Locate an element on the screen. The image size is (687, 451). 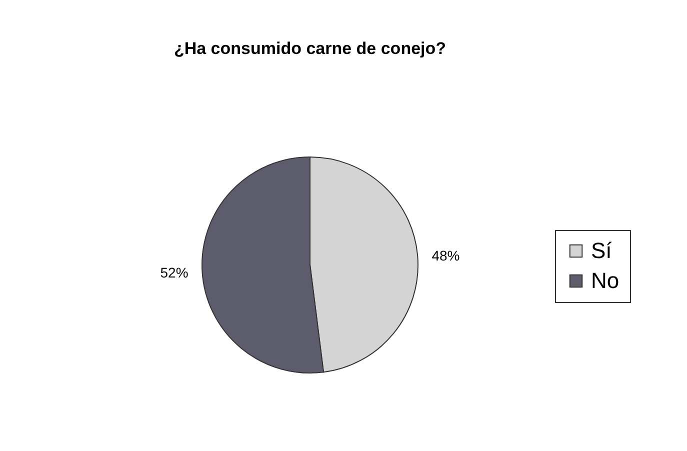
chart-title: ¿Ha consumido carne de conejo? is located at coordinates (310, 48).